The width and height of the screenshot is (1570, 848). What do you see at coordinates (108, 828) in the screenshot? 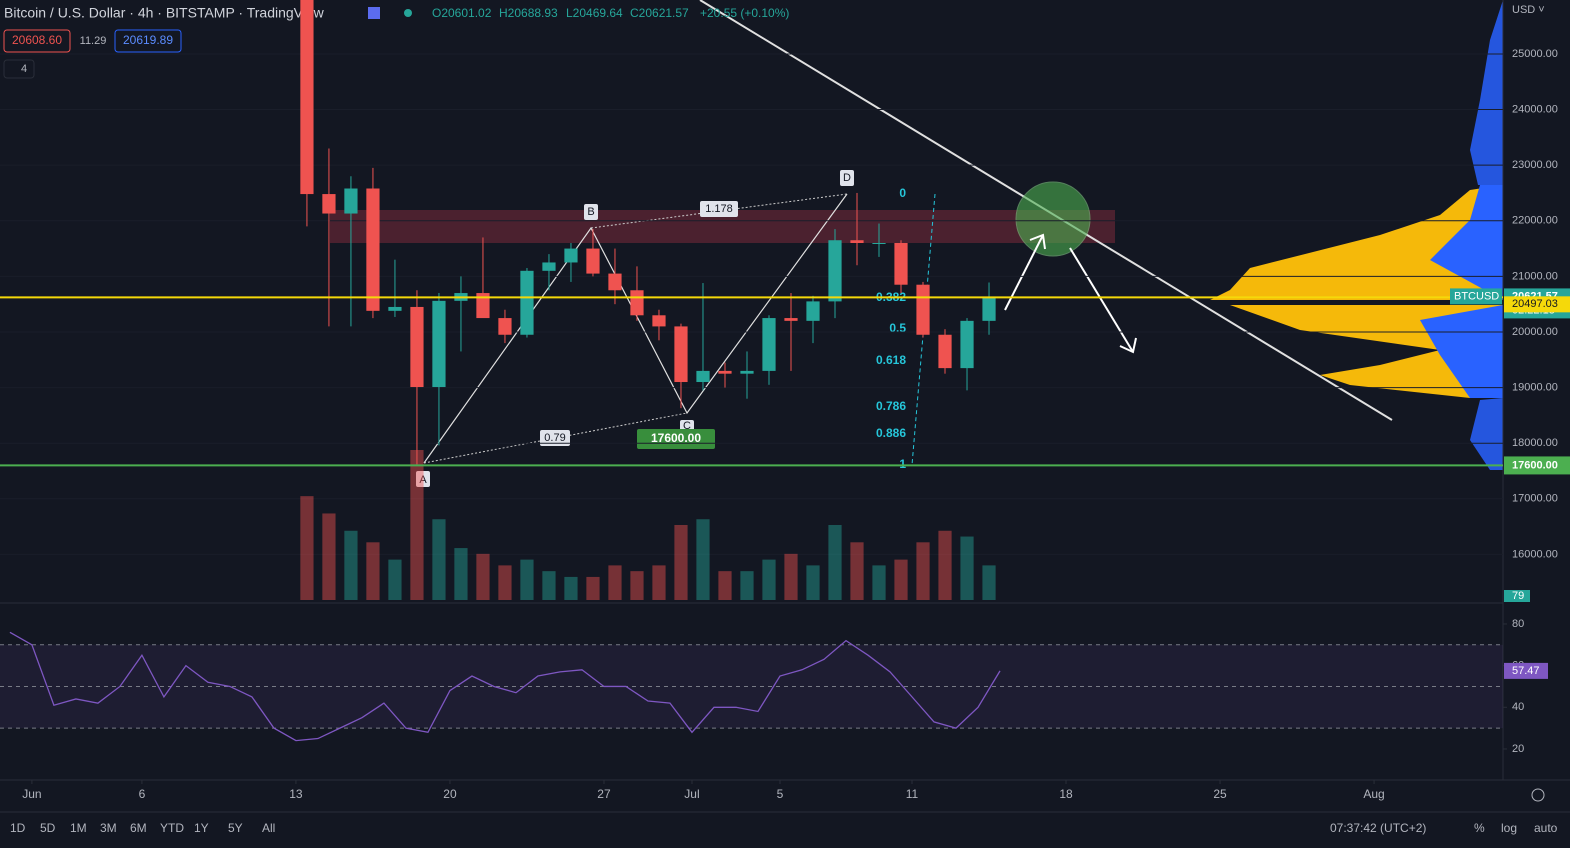
I see `range-button: 3M` at bounding box center [108, 828].